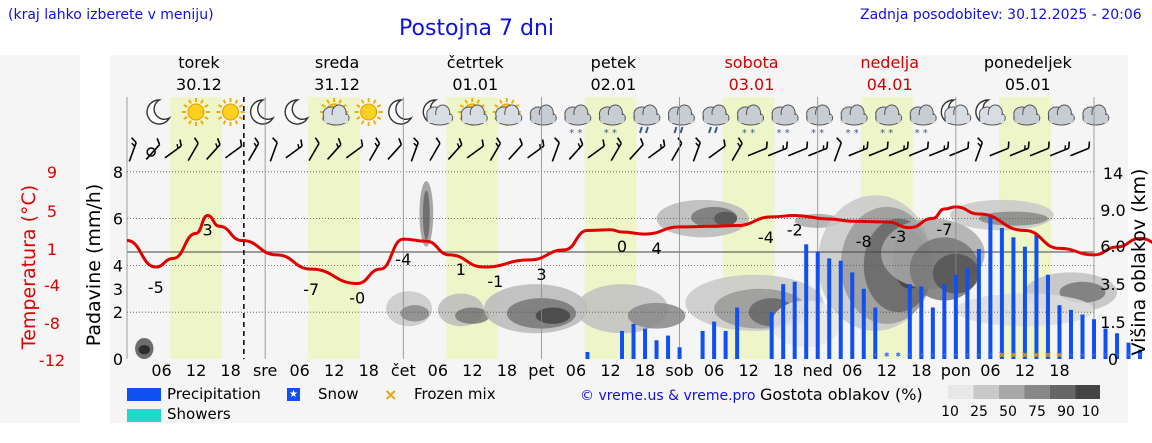 This screenshot has height=443, width=1152. I want to click on day-name: sobota, so click(751, 62).